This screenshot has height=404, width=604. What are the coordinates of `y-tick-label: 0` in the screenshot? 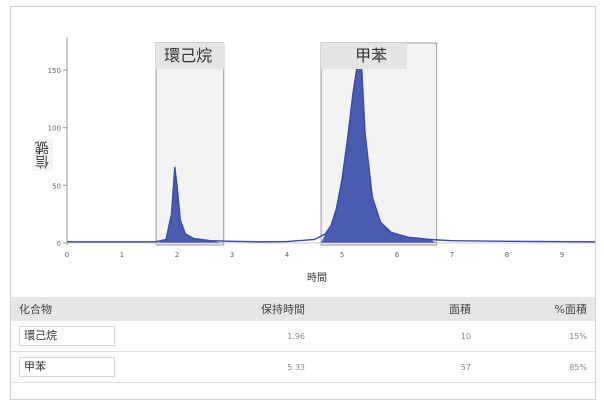 It's located at (59, 244).